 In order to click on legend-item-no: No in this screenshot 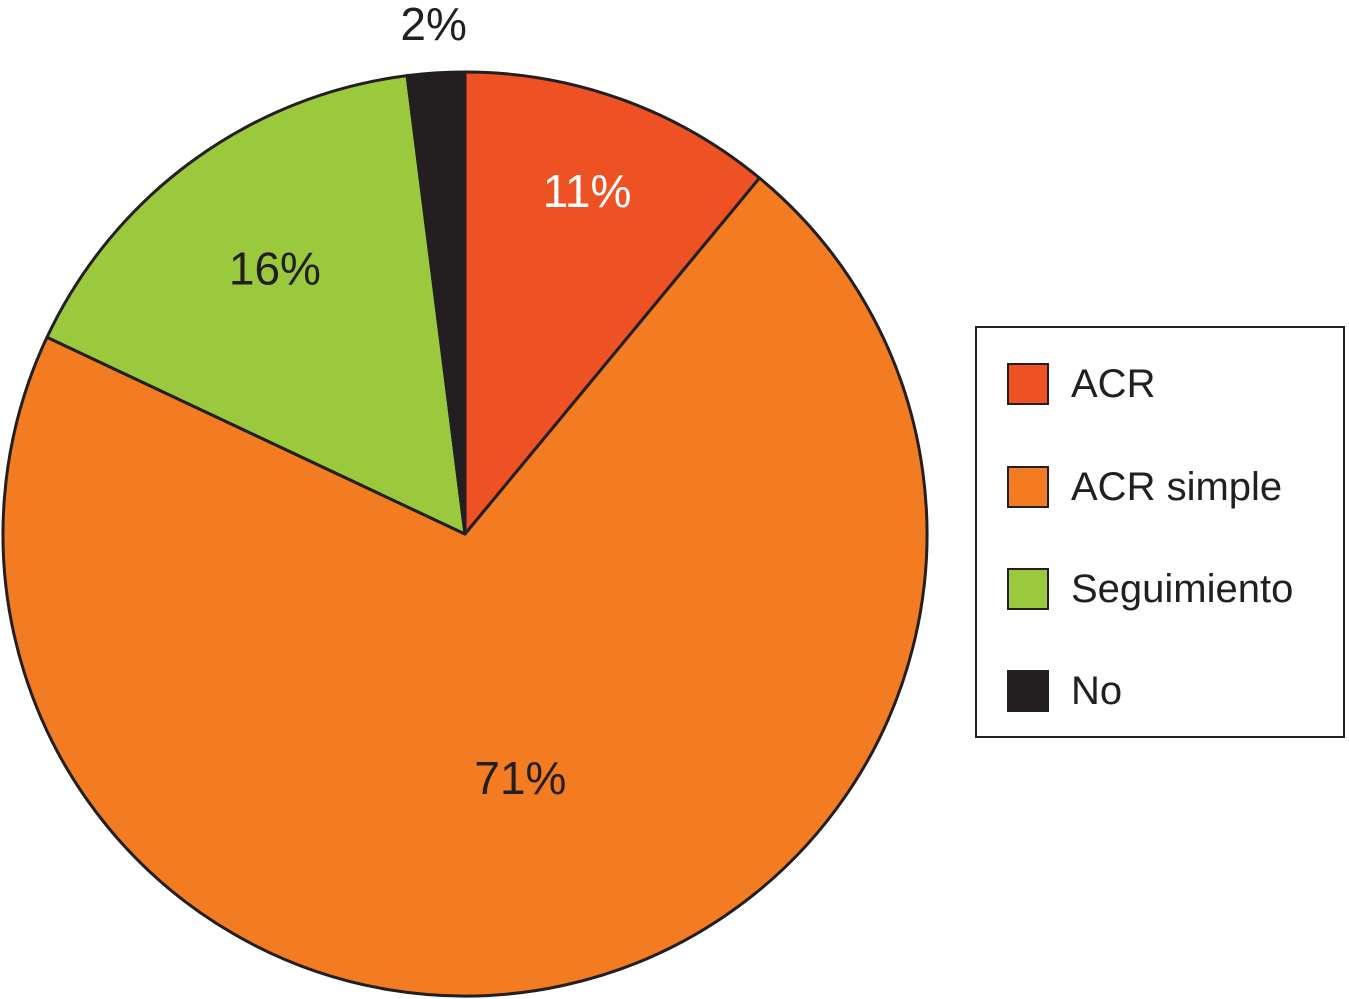, I will do `click(1064, 691)`.